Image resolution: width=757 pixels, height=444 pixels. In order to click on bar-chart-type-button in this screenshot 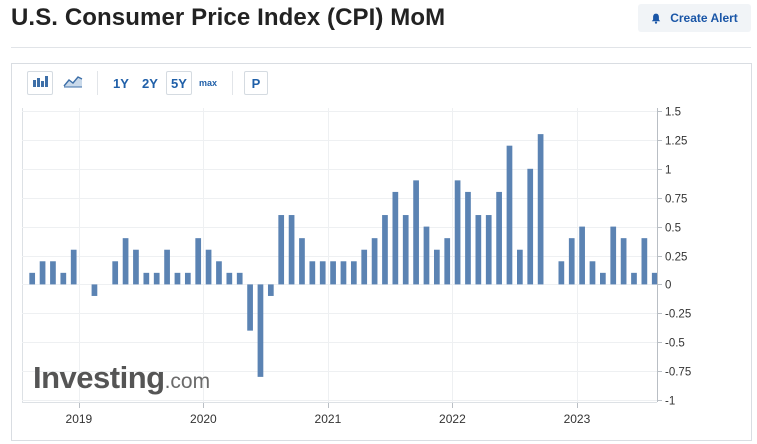, I will do `click(40, 83)`.